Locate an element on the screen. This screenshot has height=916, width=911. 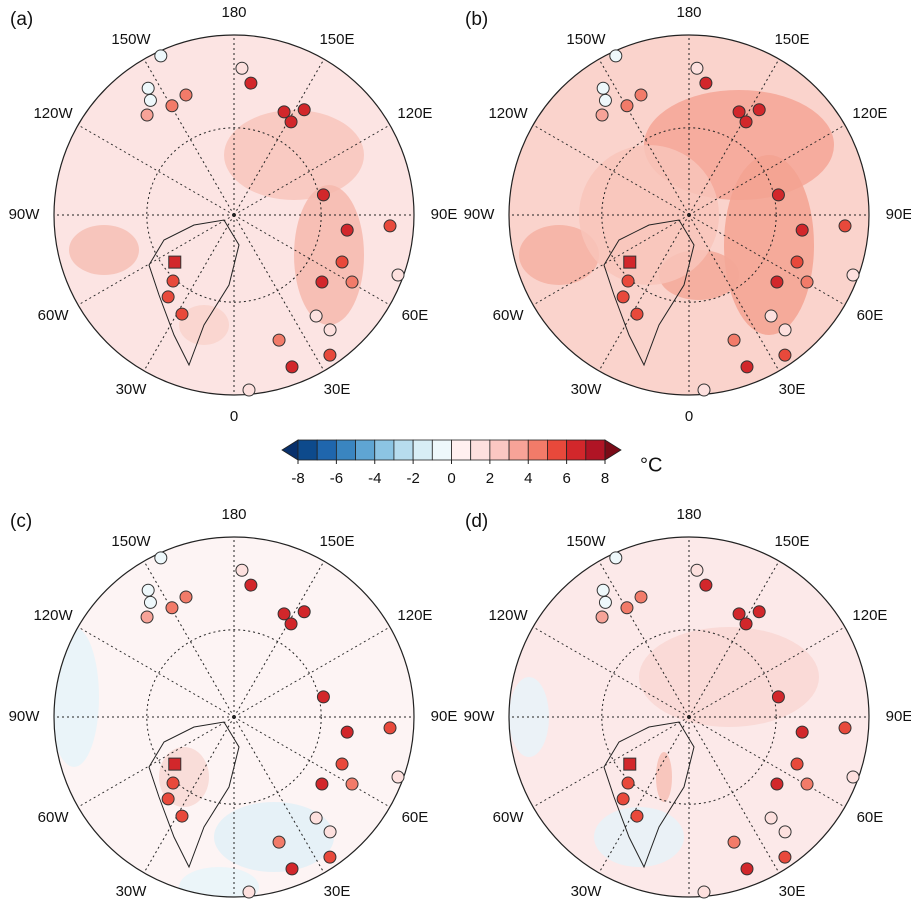
colorbar-tick-label: 0 is located at coordinates (451, 478).